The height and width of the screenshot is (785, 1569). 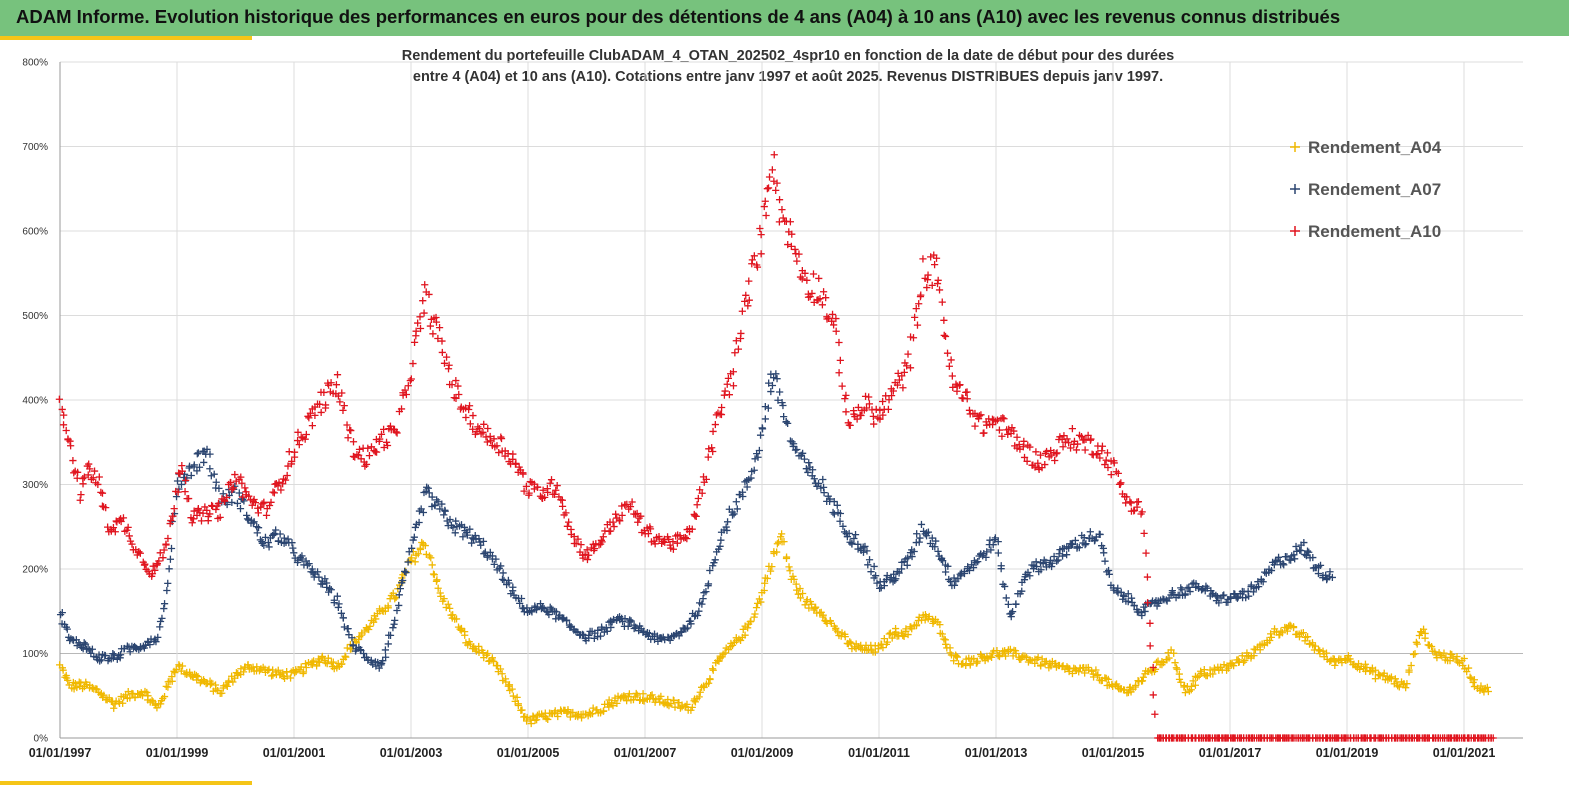 I want to click on x-tick-label: 01/01/2015, so click(x=1113, y=753).